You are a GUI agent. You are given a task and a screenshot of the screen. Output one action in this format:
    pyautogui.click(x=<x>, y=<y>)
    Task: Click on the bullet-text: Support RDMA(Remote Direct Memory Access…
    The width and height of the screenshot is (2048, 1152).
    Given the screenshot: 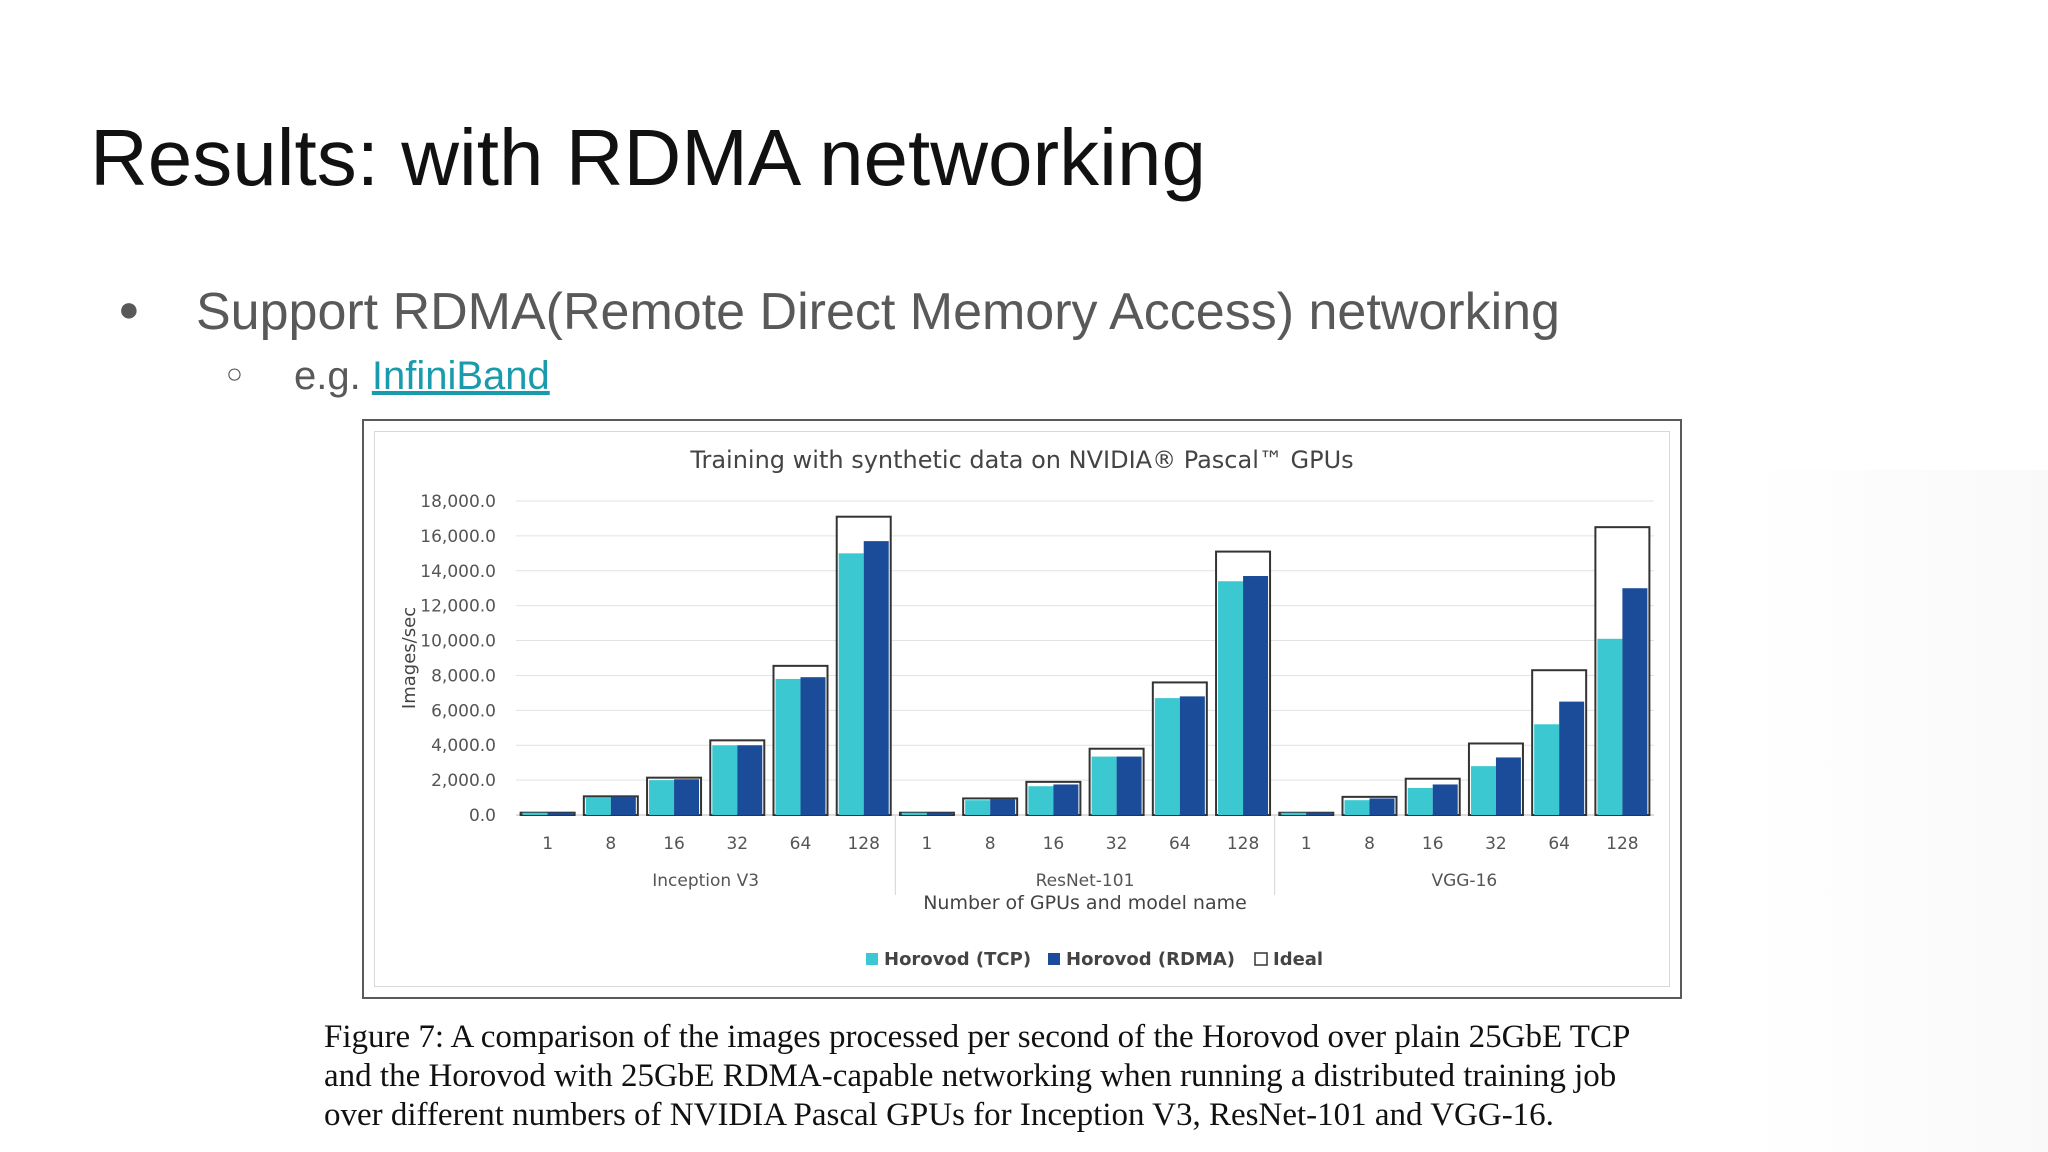 What is the action you would take?
    pyautogui.click(x=878, y=312)
    